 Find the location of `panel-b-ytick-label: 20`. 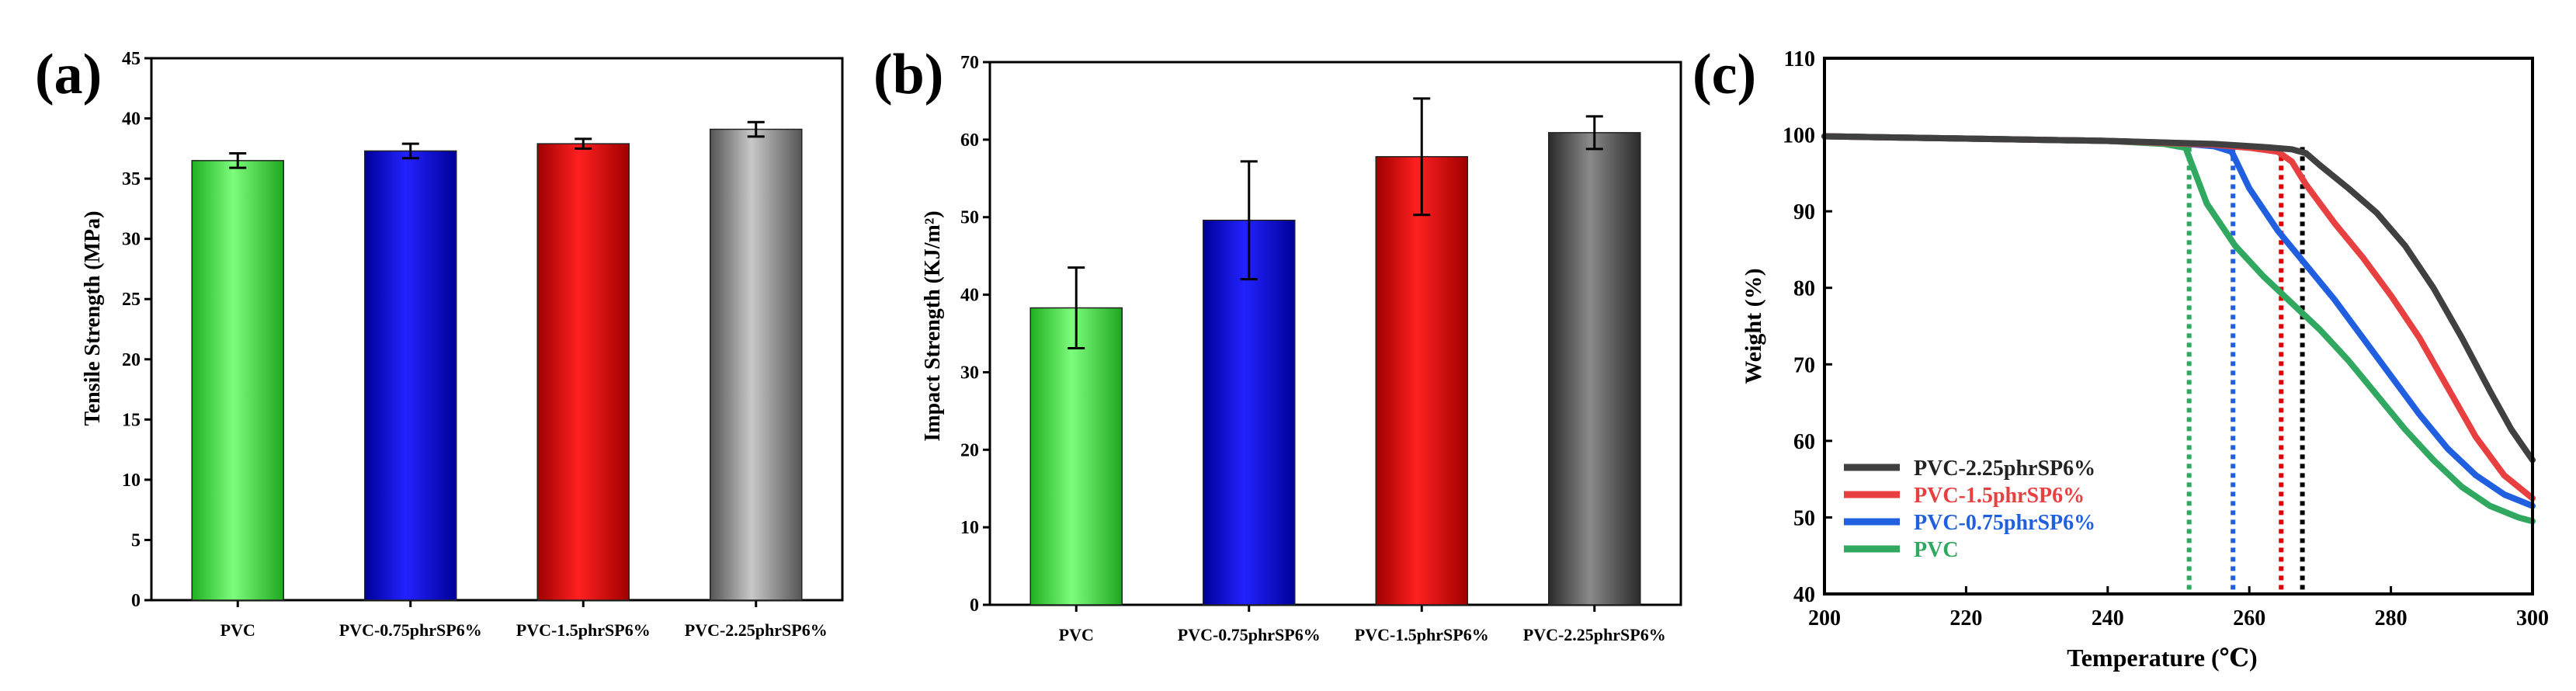

panel-b-ytick-label: 20 is located at coordinates (969, 450).